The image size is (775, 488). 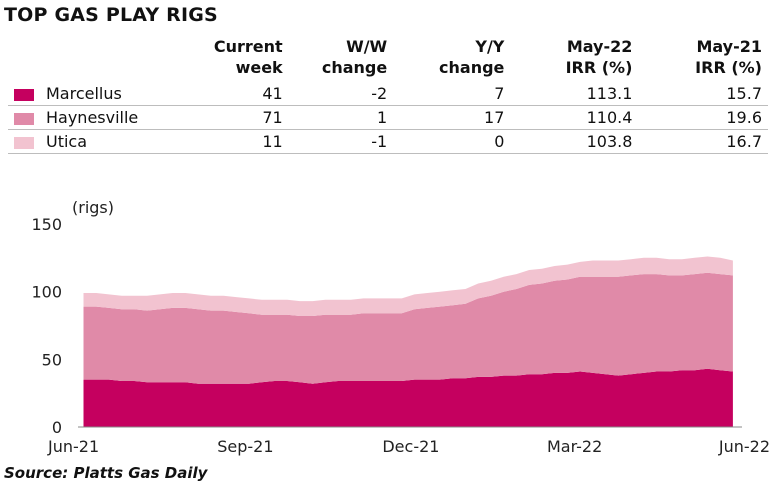 I want to click on header-irr22: May-22 IRR (%), so click(x=574, y=59).